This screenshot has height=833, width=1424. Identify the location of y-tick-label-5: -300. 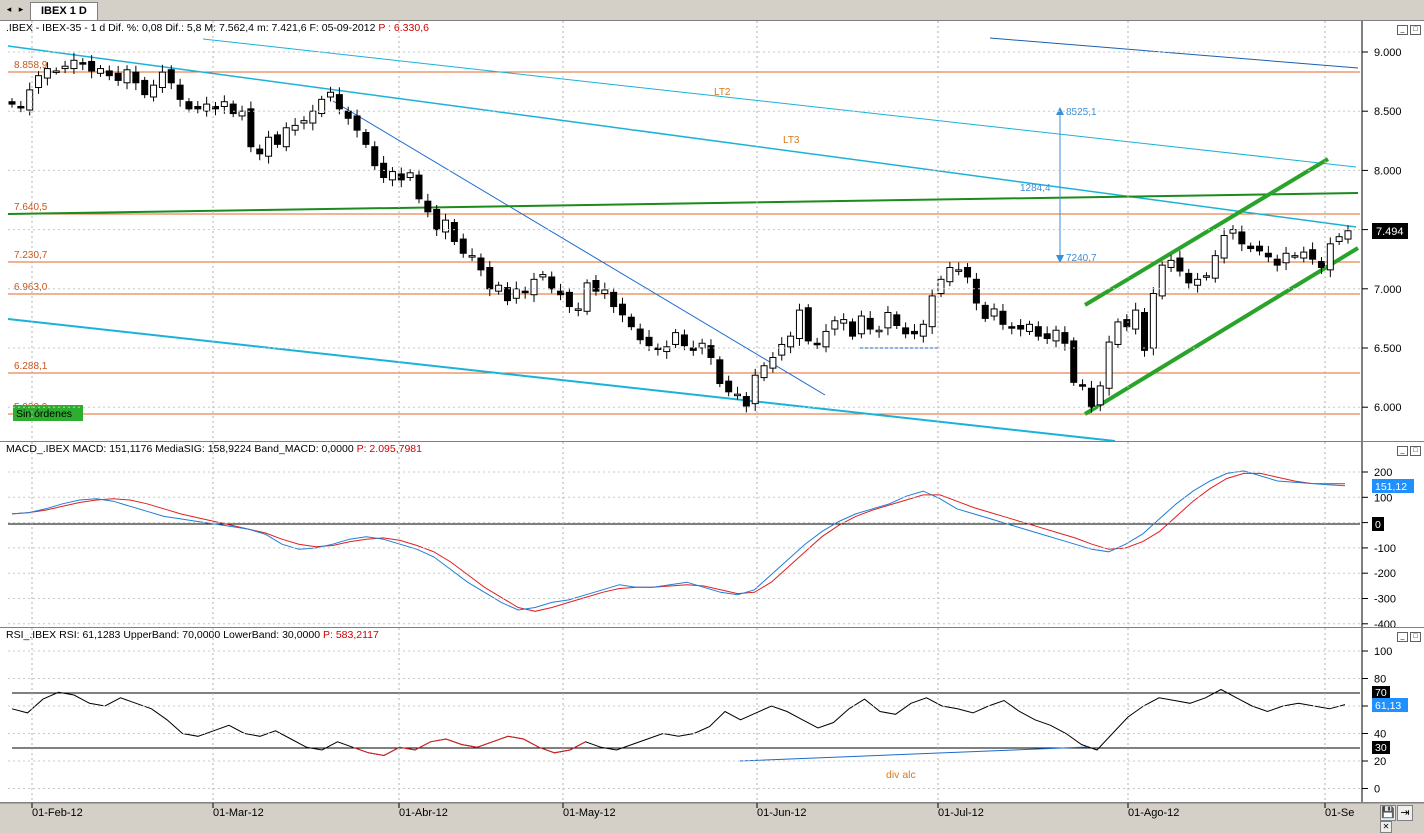
(1385, 600).